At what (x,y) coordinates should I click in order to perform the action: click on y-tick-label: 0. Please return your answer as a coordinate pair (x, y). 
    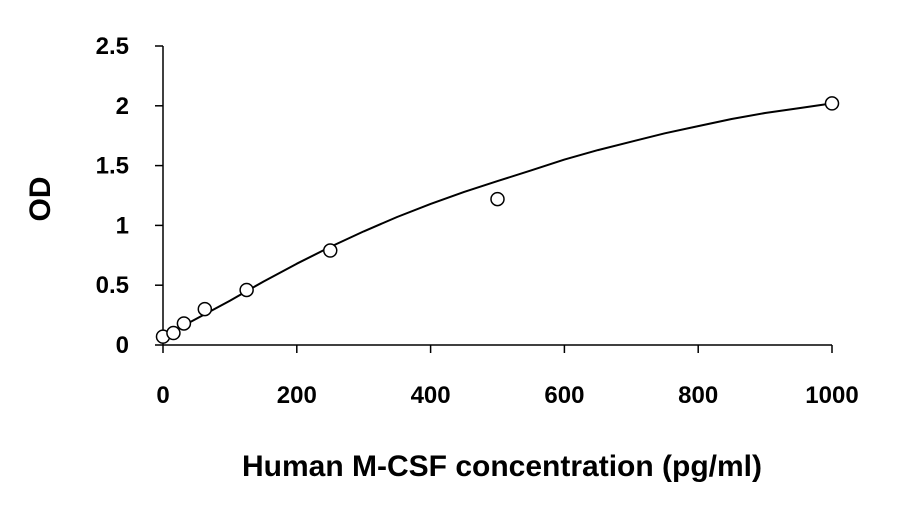
    Looking at the image, I should click on (122, 345).